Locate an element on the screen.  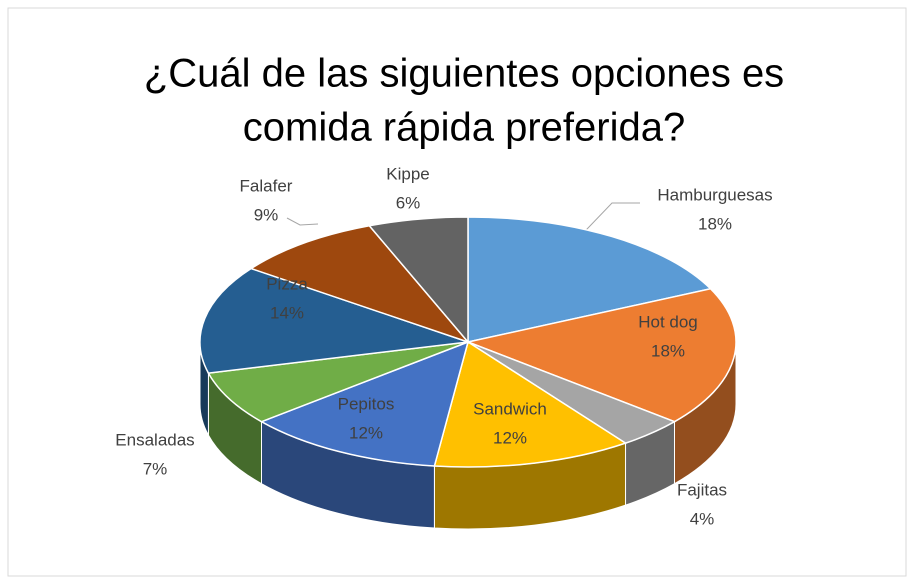
data-label-name: Fajitas is located at coordinates (702, 489).